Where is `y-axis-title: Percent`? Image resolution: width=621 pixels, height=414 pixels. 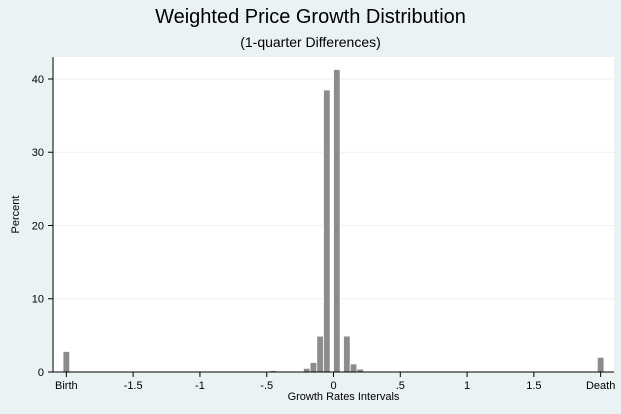
y-axis-title: Percent is located at coordinates (16, 215).